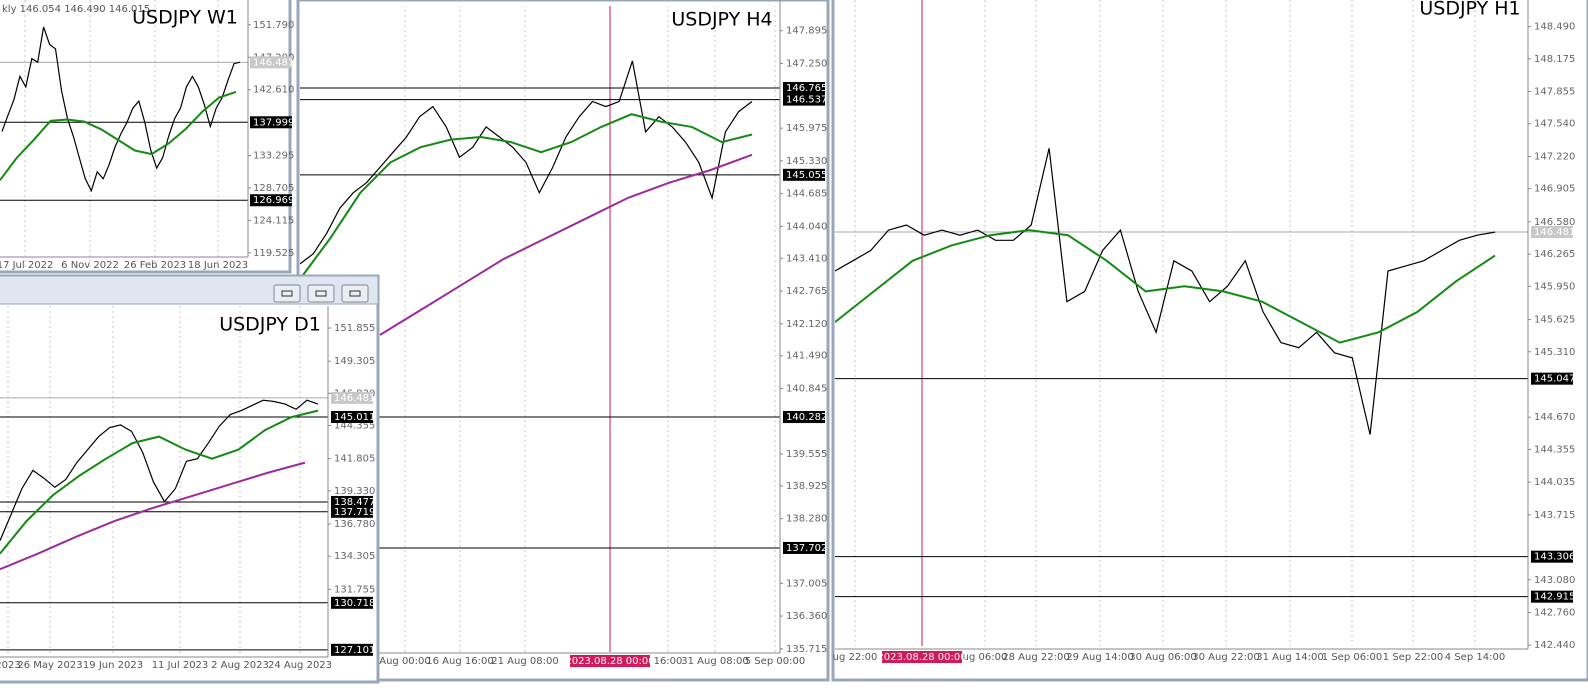 Image resolution: width=1588 pixels, height=690 pixels. What do you see at coordinates (354, 361) in the screenshot?
I see `y-tick-label: 149.305` at bounding box center [354, 361].